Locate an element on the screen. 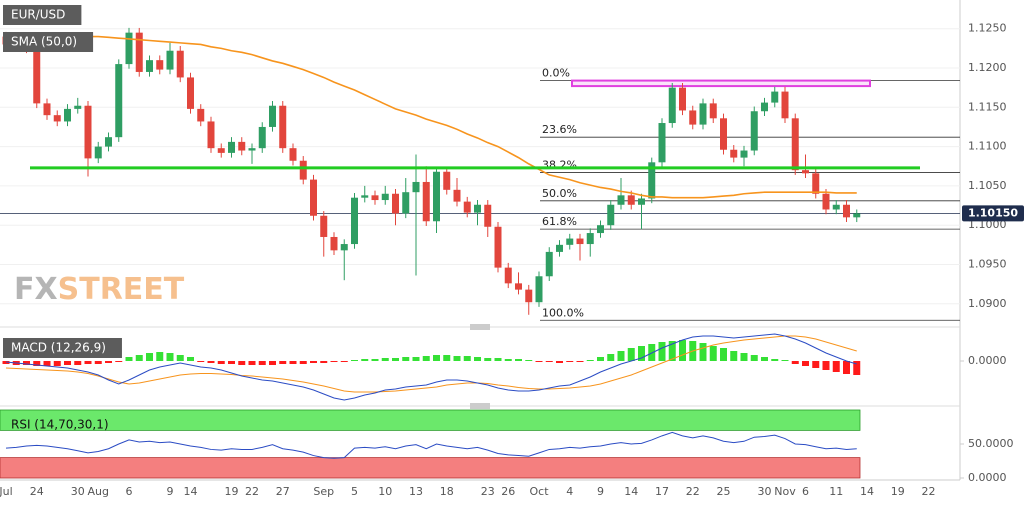 The height and width of the screenshot is (505, 1032). watermark-part: STREET is located at coordinates (121, 289).